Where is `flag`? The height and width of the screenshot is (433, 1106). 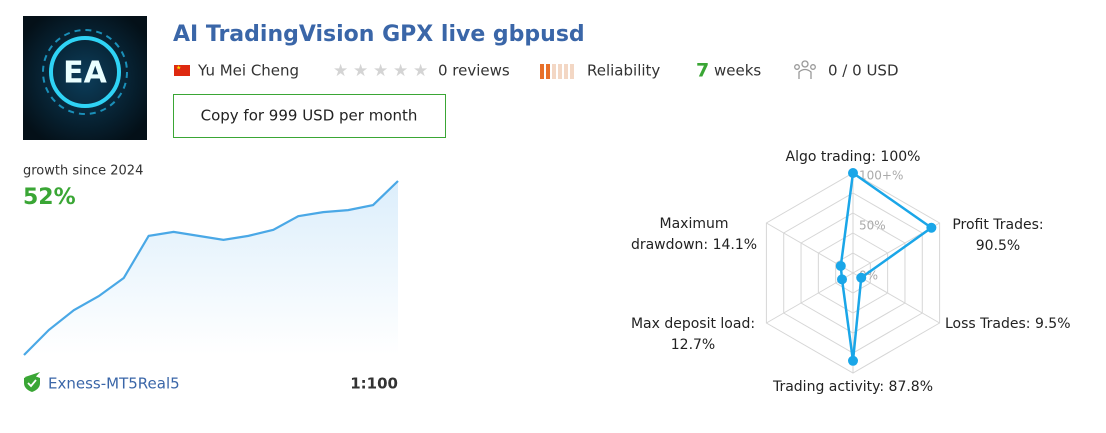
flag is located at coordinates (182, 70).